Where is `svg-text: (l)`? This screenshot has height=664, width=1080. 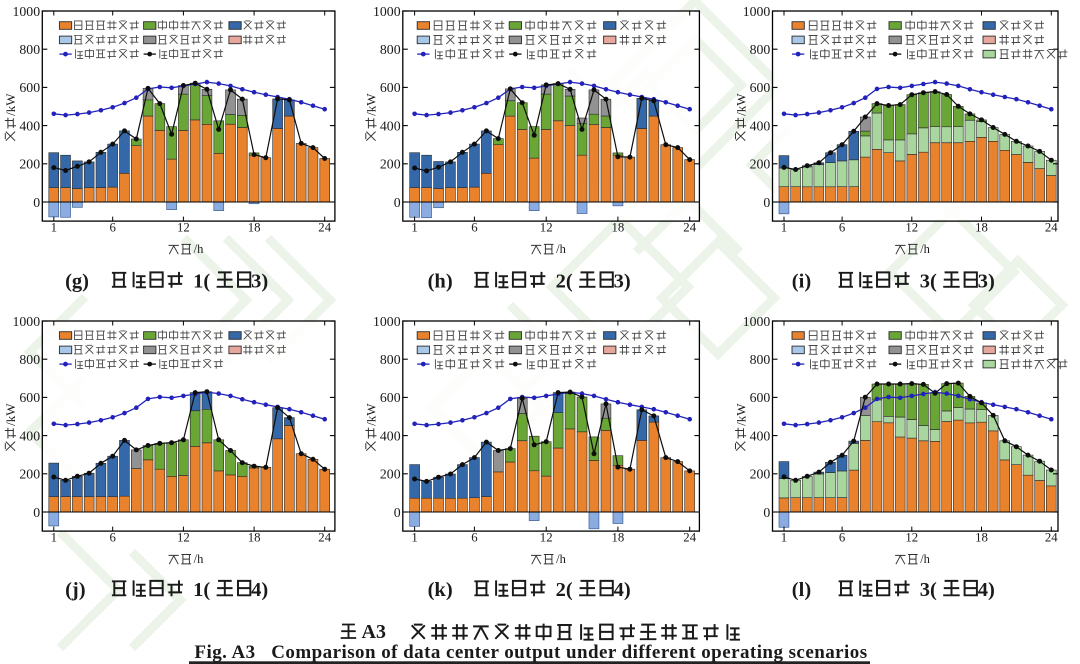 svg-text: (l) is located at coordinates (801, 590).